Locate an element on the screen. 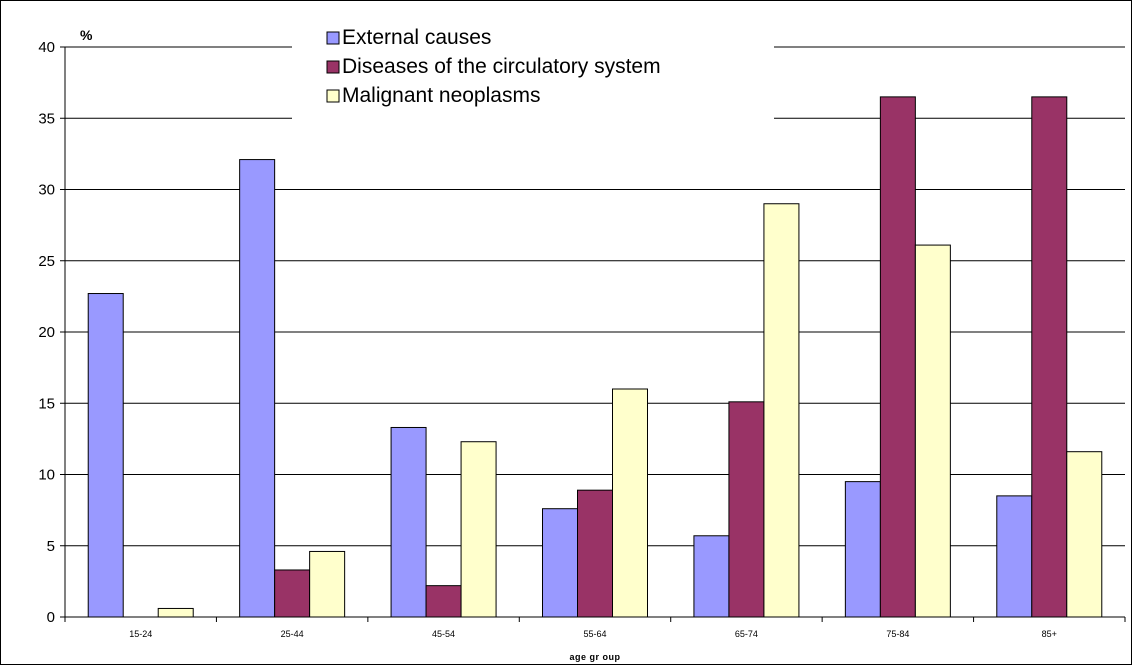  x-tick-label: 85+ is located at coordinates (1049, 634).